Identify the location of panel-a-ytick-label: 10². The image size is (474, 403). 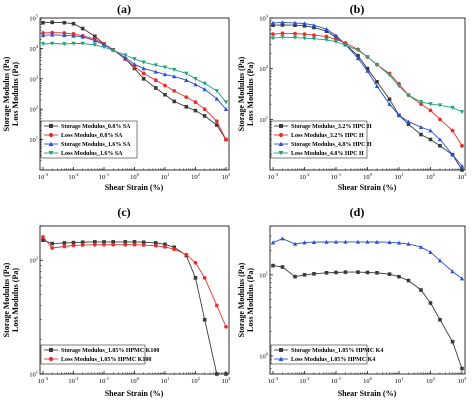
(33, 109).